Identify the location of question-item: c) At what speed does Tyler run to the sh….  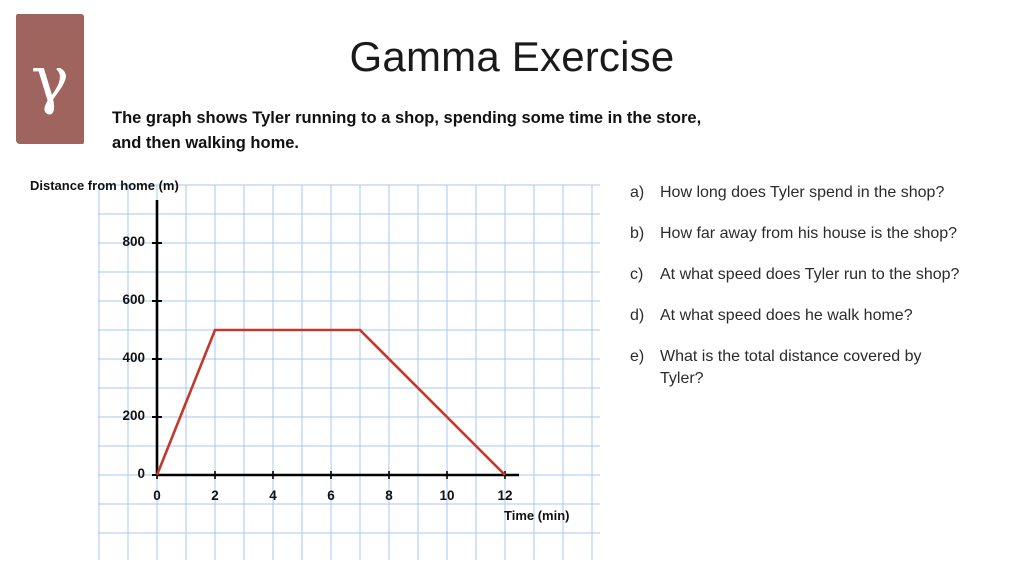
(795, 275).